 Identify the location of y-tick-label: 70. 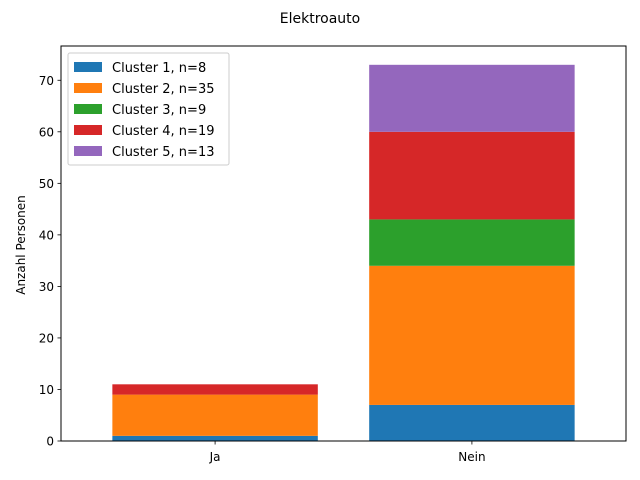
(46, 81).